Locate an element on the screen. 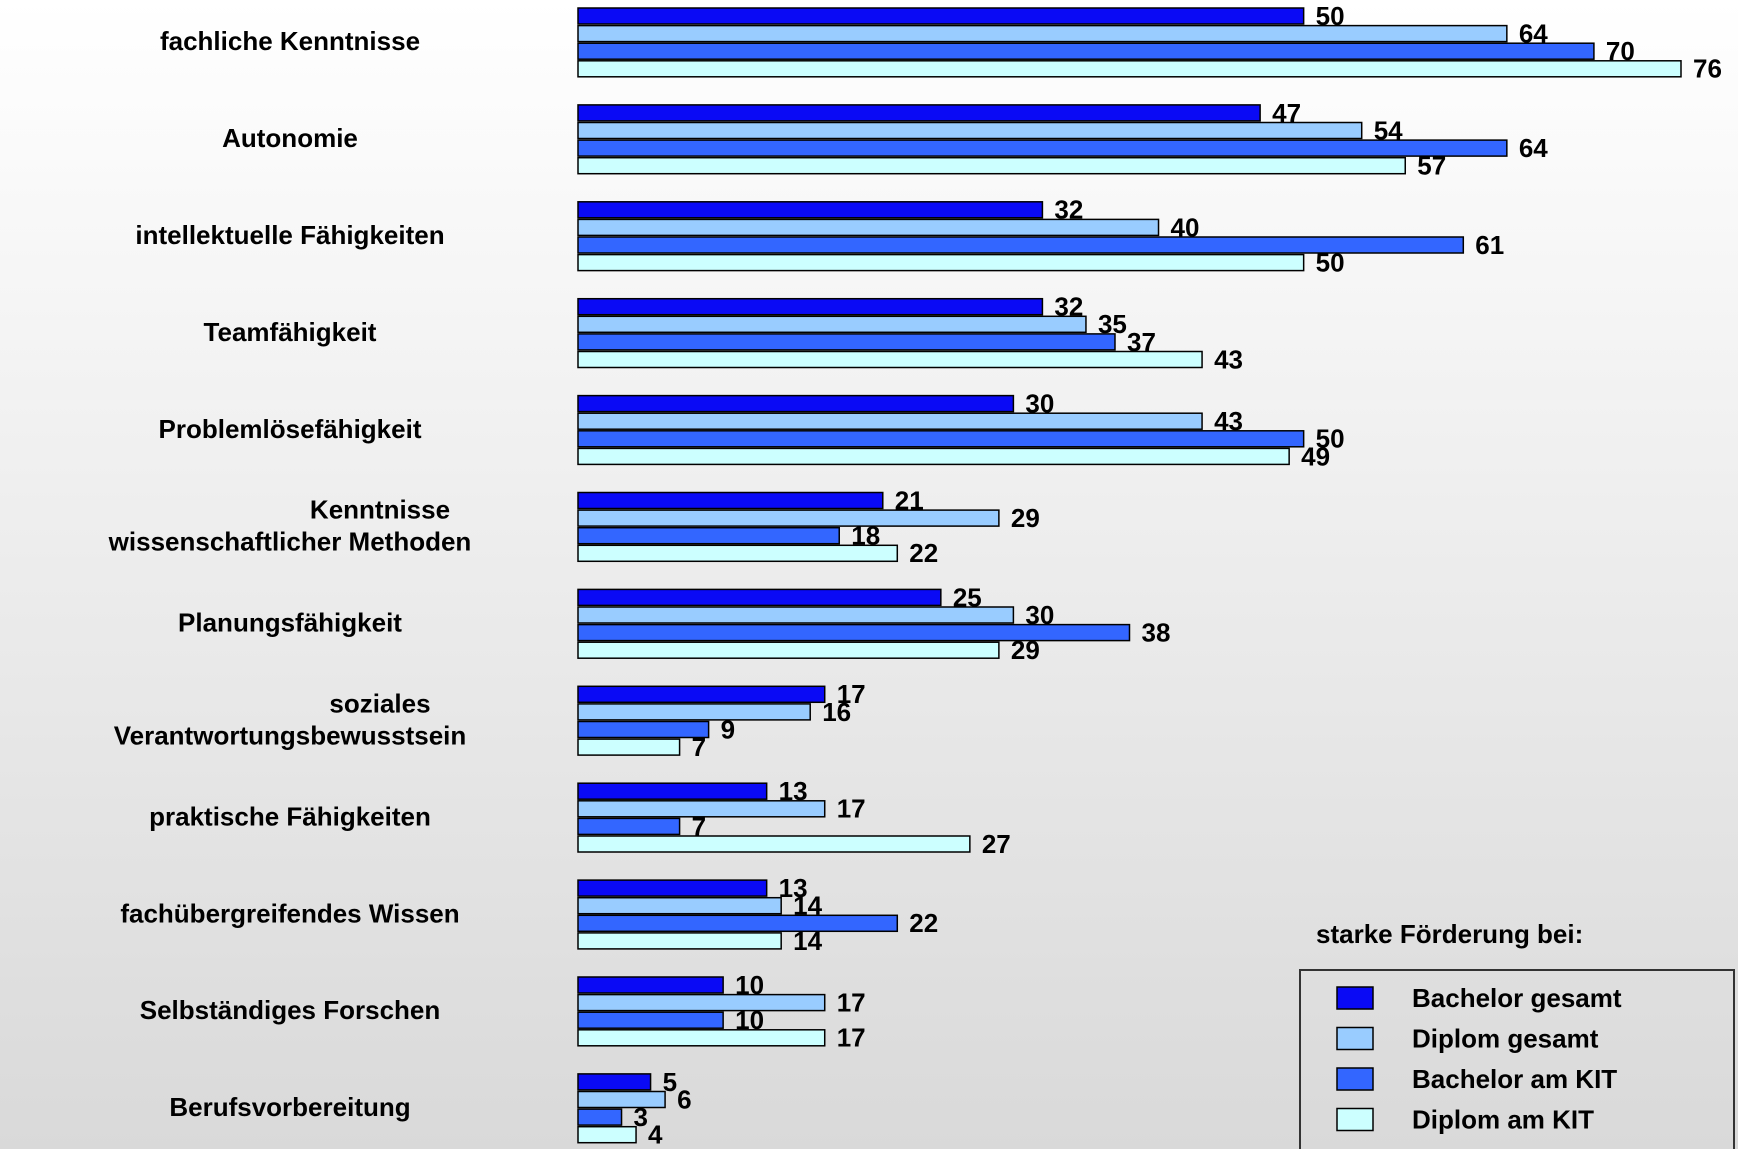 The image size is (1738, 1149). category-label-line: wissenschaftlicher Methoden is located at coordinates (290, 542).